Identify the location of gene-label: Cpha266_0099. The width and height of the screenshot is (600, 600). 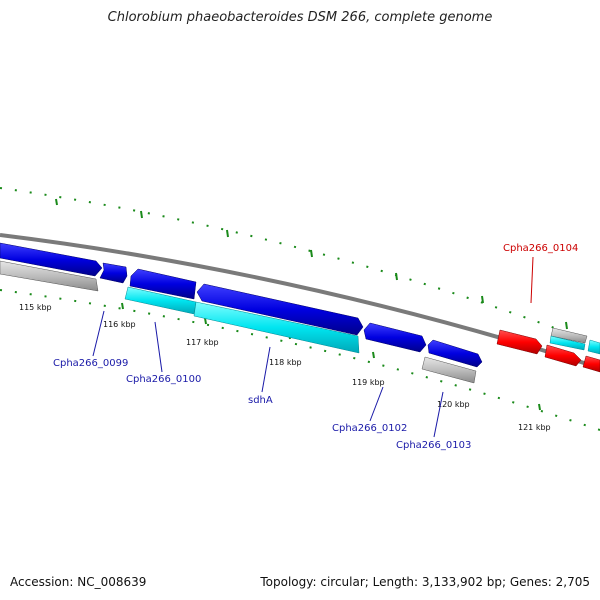
(90, 363).